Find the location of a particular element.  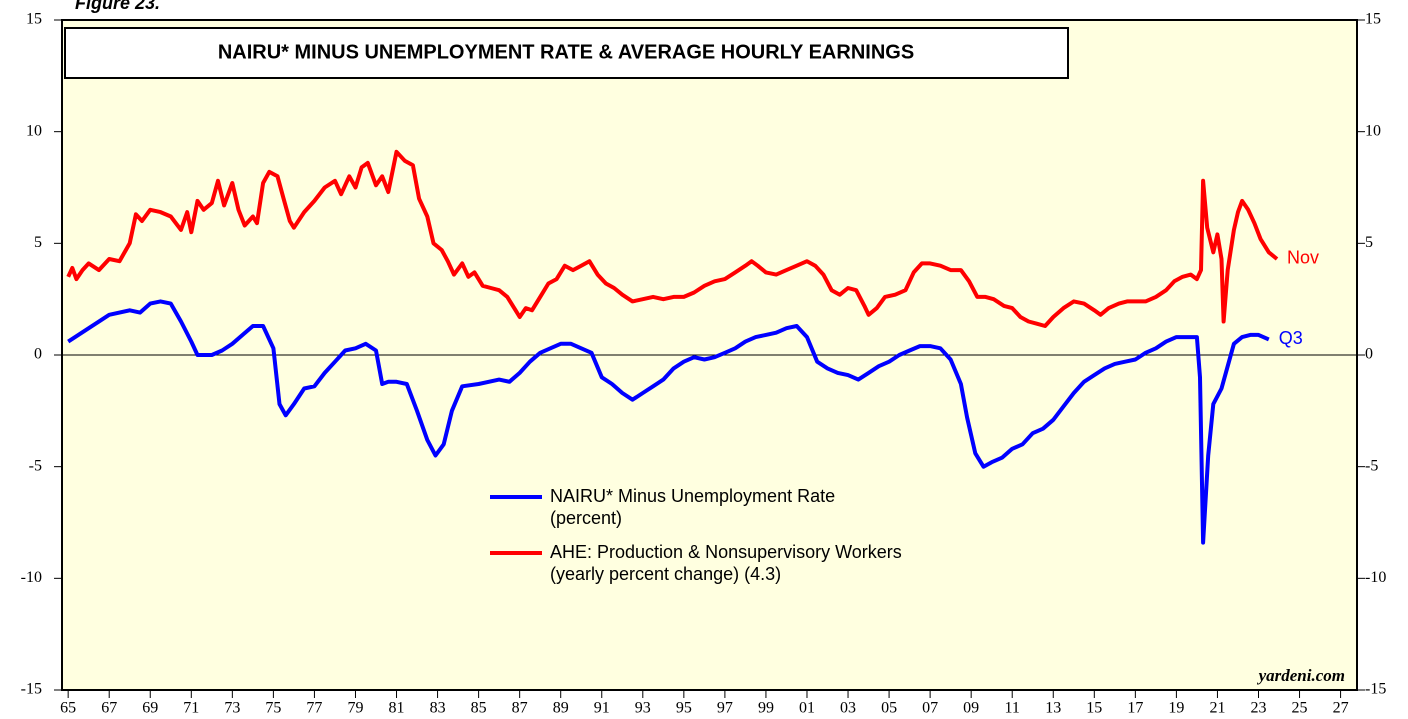

x-tick-label: 79 is located at coordinates (355, 708).